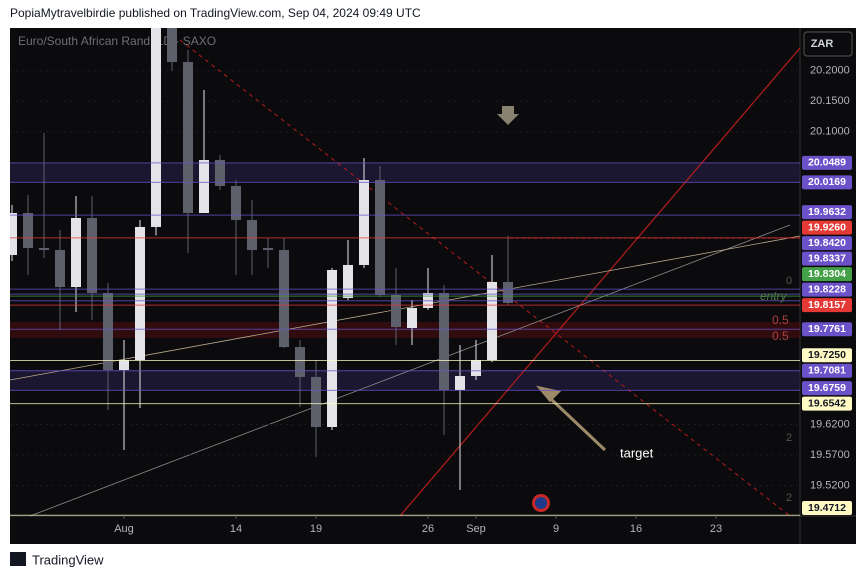 This screenshot has width=866, height=579. Describe the element at coordinates (822, 44) in the screenshot. I see `currency: ZAR` at that location.